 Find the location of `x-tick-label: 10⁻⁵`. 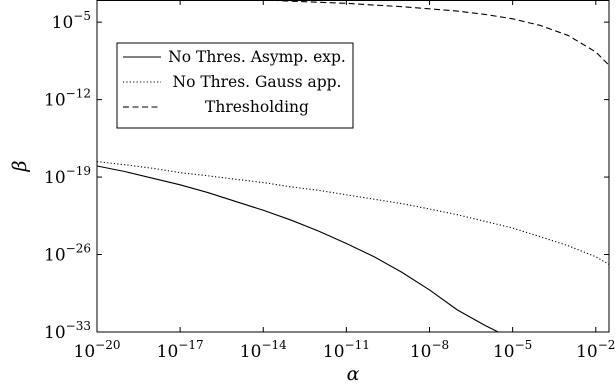

x-tick-label: 10⁻⁵ is located at coordinates (512, 350).